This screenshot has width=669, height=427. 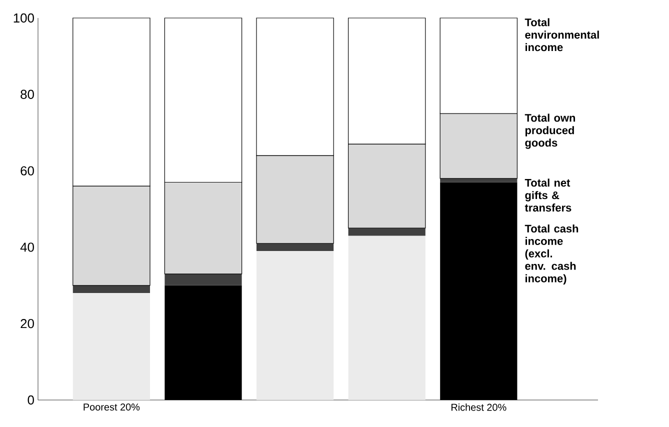 I want to click on y-tick-label: 80, so click(x=27, y=94).